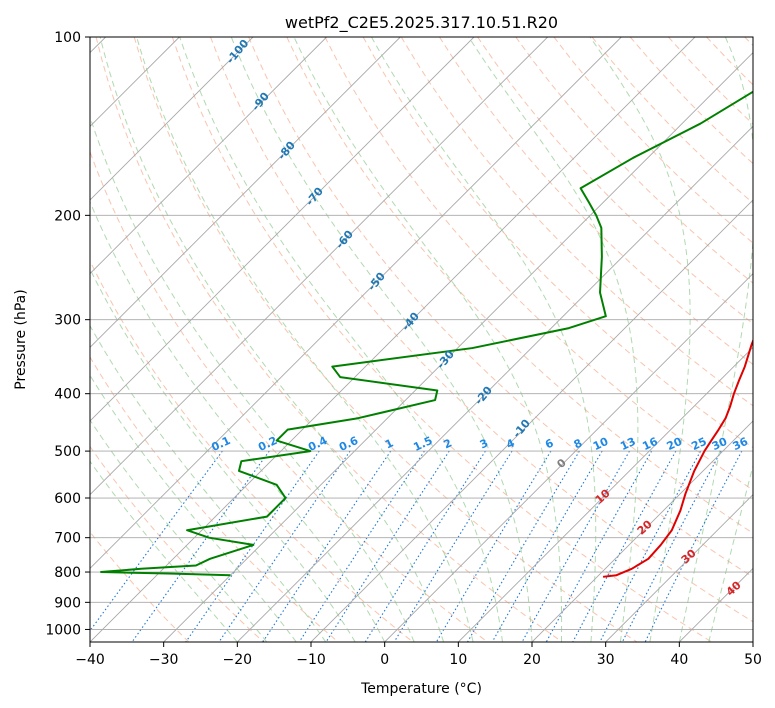 The image size is (775, 708). Describe the element at coordinates (67, 603) in the screenshot. I see `y-tick-label: 900` at that location.